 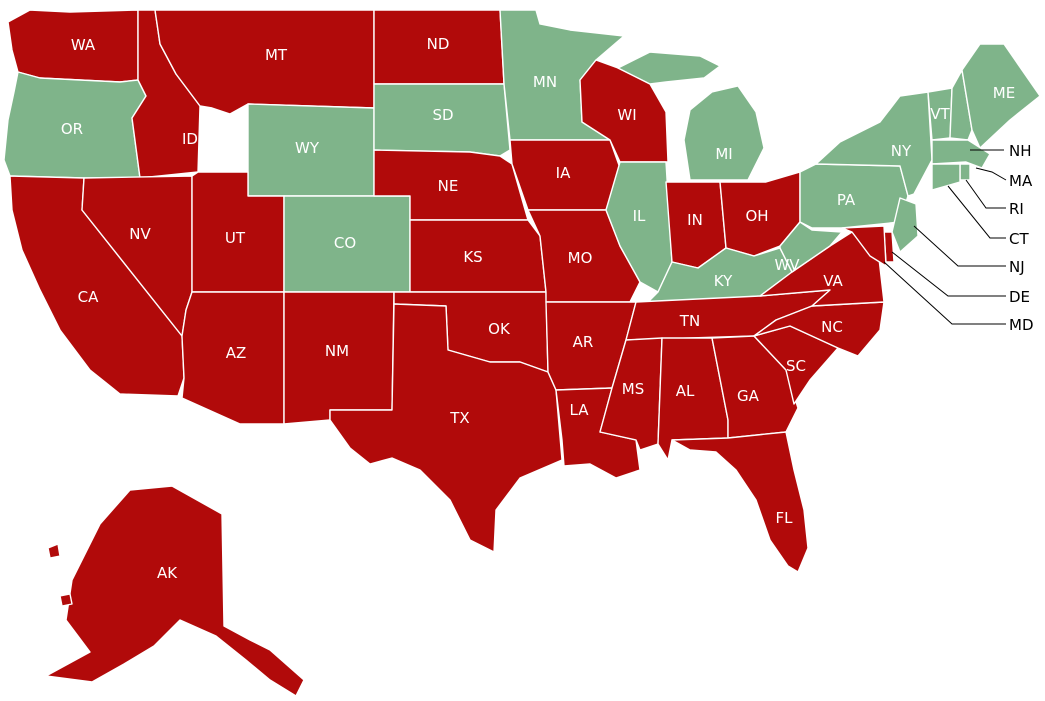 What do you see at coordinates (88, 297) in the screenshot?
I see `label-CA: CA` at bounding box center [88, 297].